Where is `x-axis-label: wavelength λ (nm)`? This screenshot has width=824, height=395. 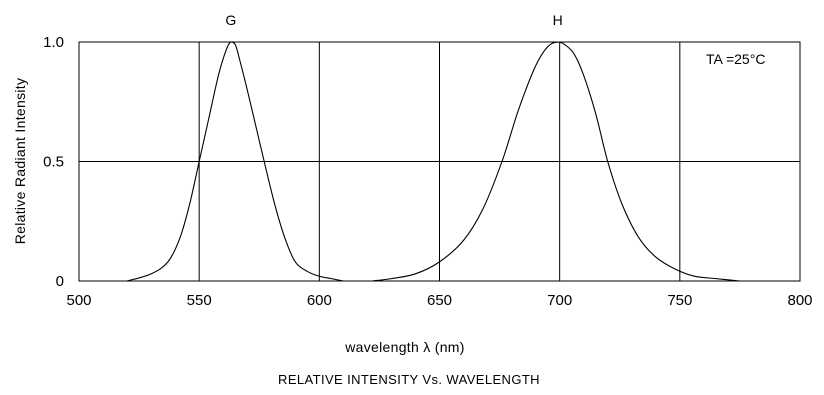 x-axis-label: wavelength λ (nm) is located at coordinates (404, 347).